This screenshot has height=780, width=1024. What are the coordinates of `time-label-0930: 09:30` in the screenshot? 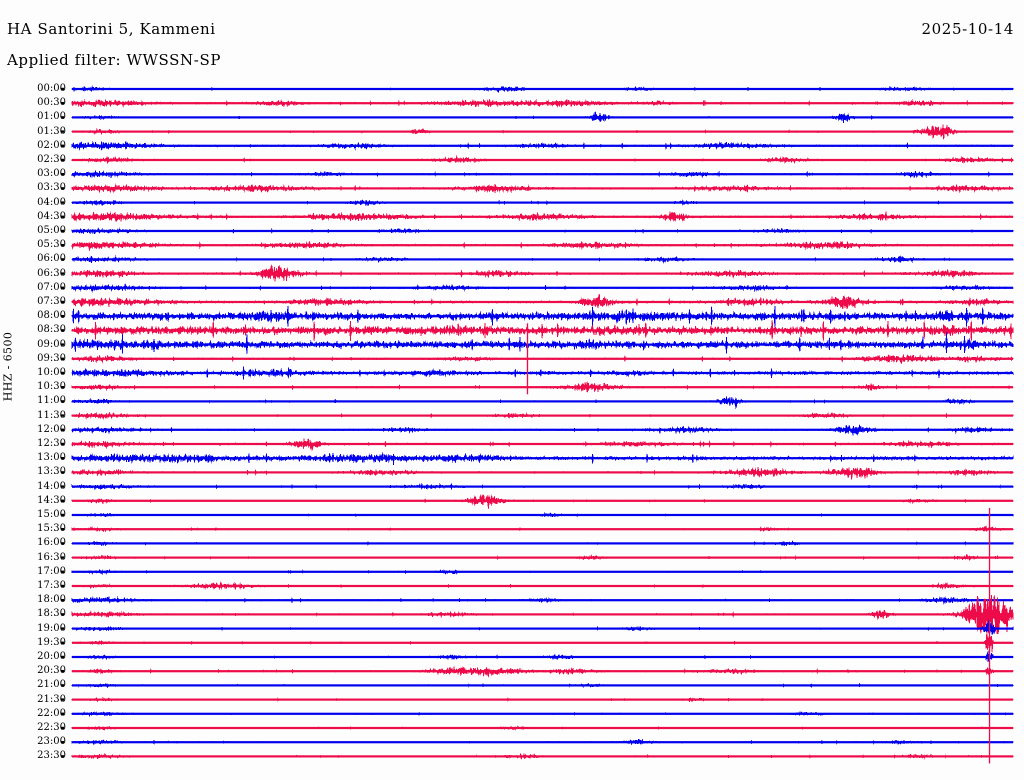 It's located at (51, 358).